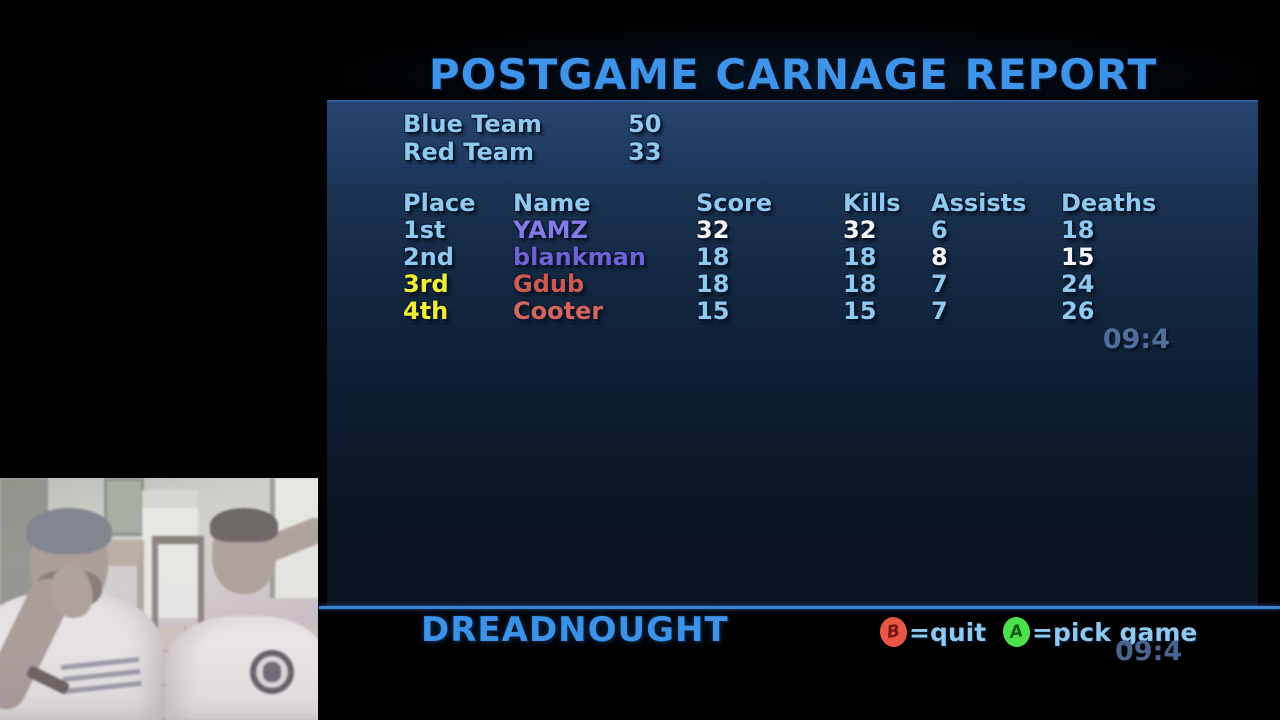  Describe the element at coordinates (792, 152) in the screenshot. I see `team-score-row: Red Team 33` at that location.